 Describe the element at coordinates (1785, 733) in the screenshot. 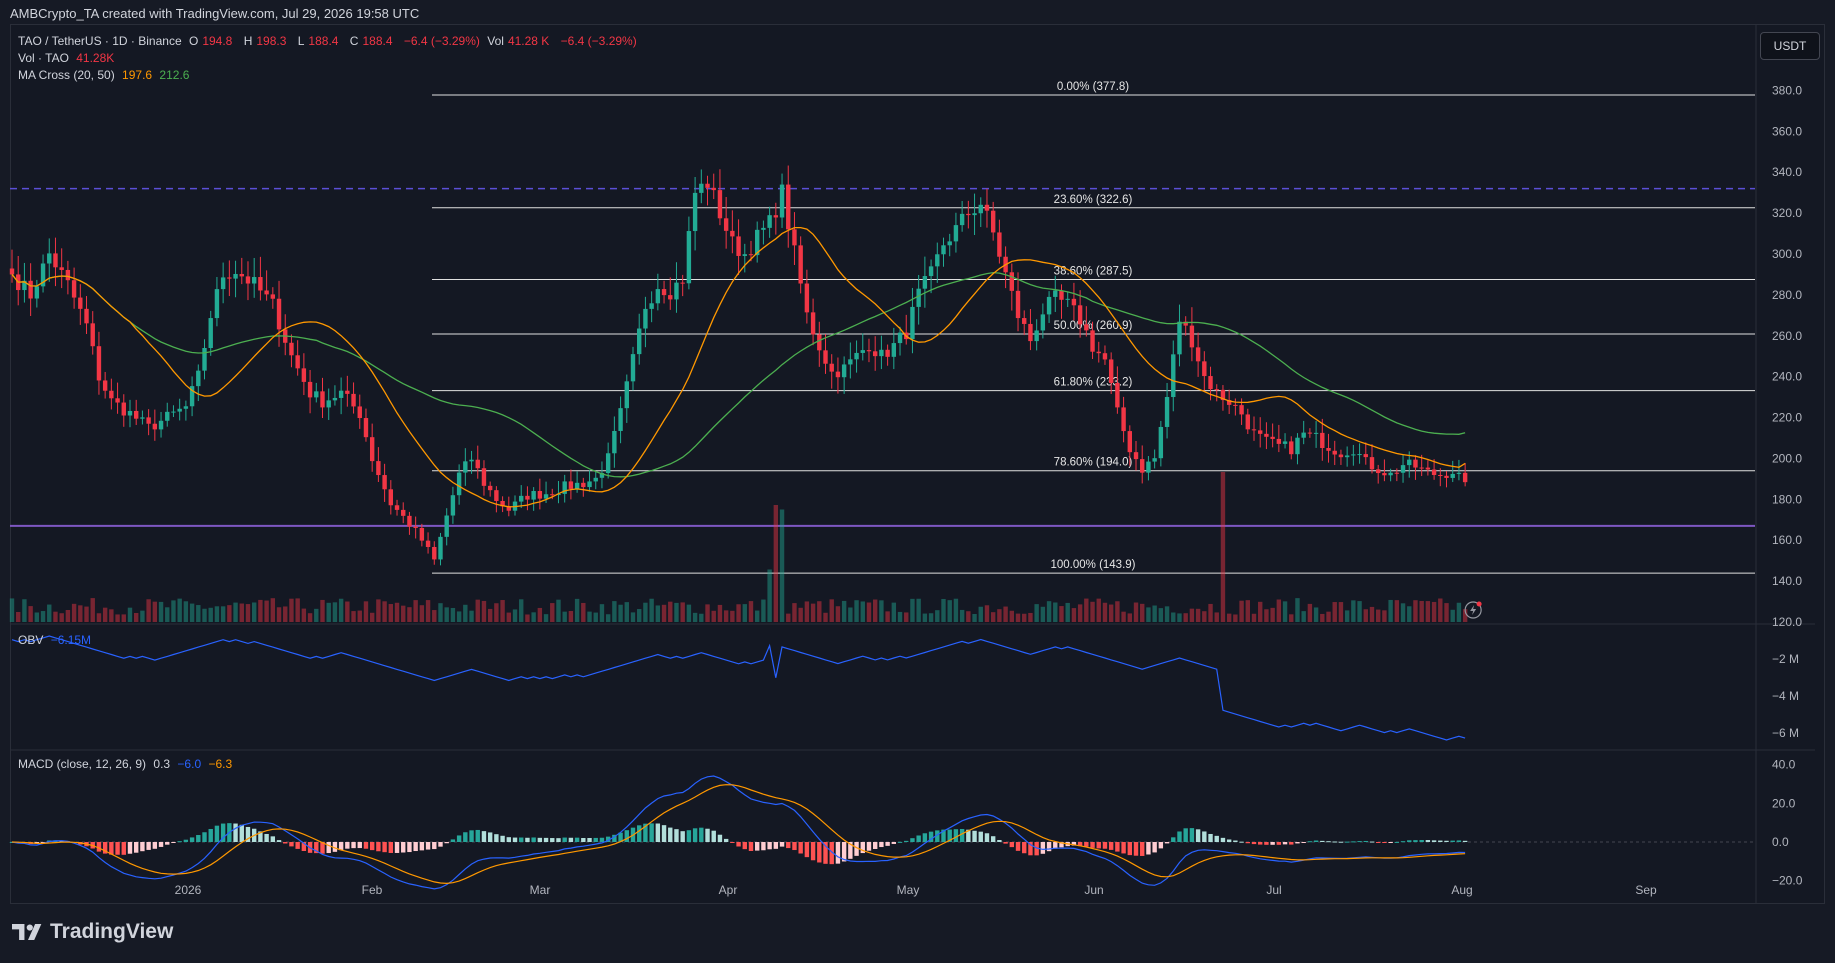

I see `obv-tick-label: −6 M` at that location.